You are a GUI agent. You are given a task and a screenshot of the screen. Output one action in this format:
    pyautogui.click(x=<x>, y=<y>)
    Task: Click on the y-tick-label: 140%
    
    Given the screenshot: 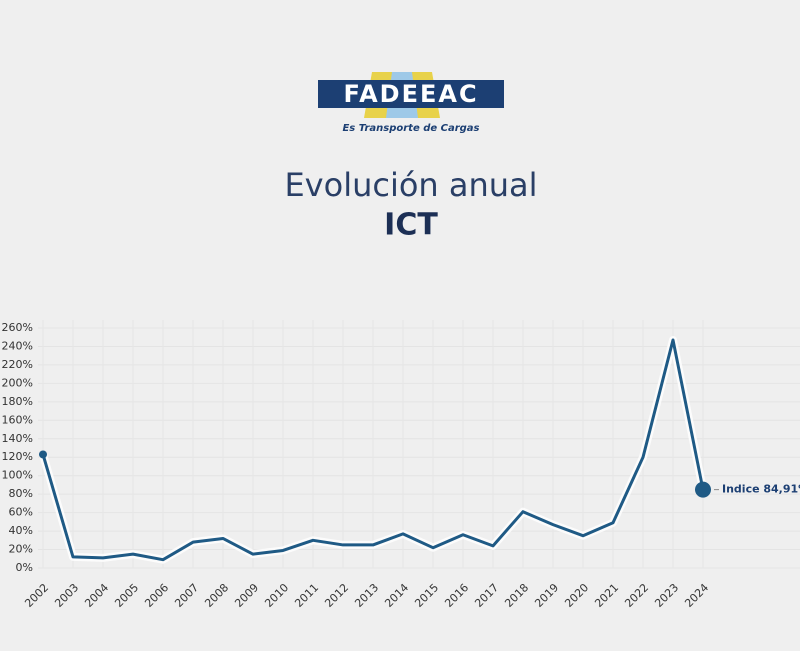 What is the action you would take?
    pyautogui.click(x=17, y=438)
    